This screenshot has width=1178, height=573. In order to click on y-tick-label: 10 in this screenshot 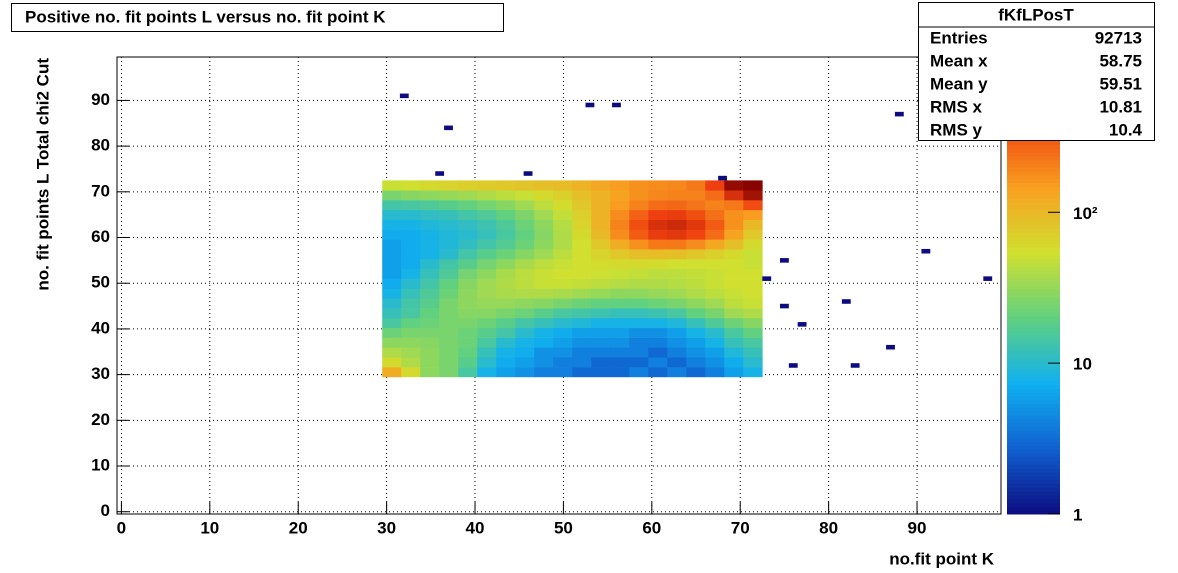, I will do `click(100, 464)`.